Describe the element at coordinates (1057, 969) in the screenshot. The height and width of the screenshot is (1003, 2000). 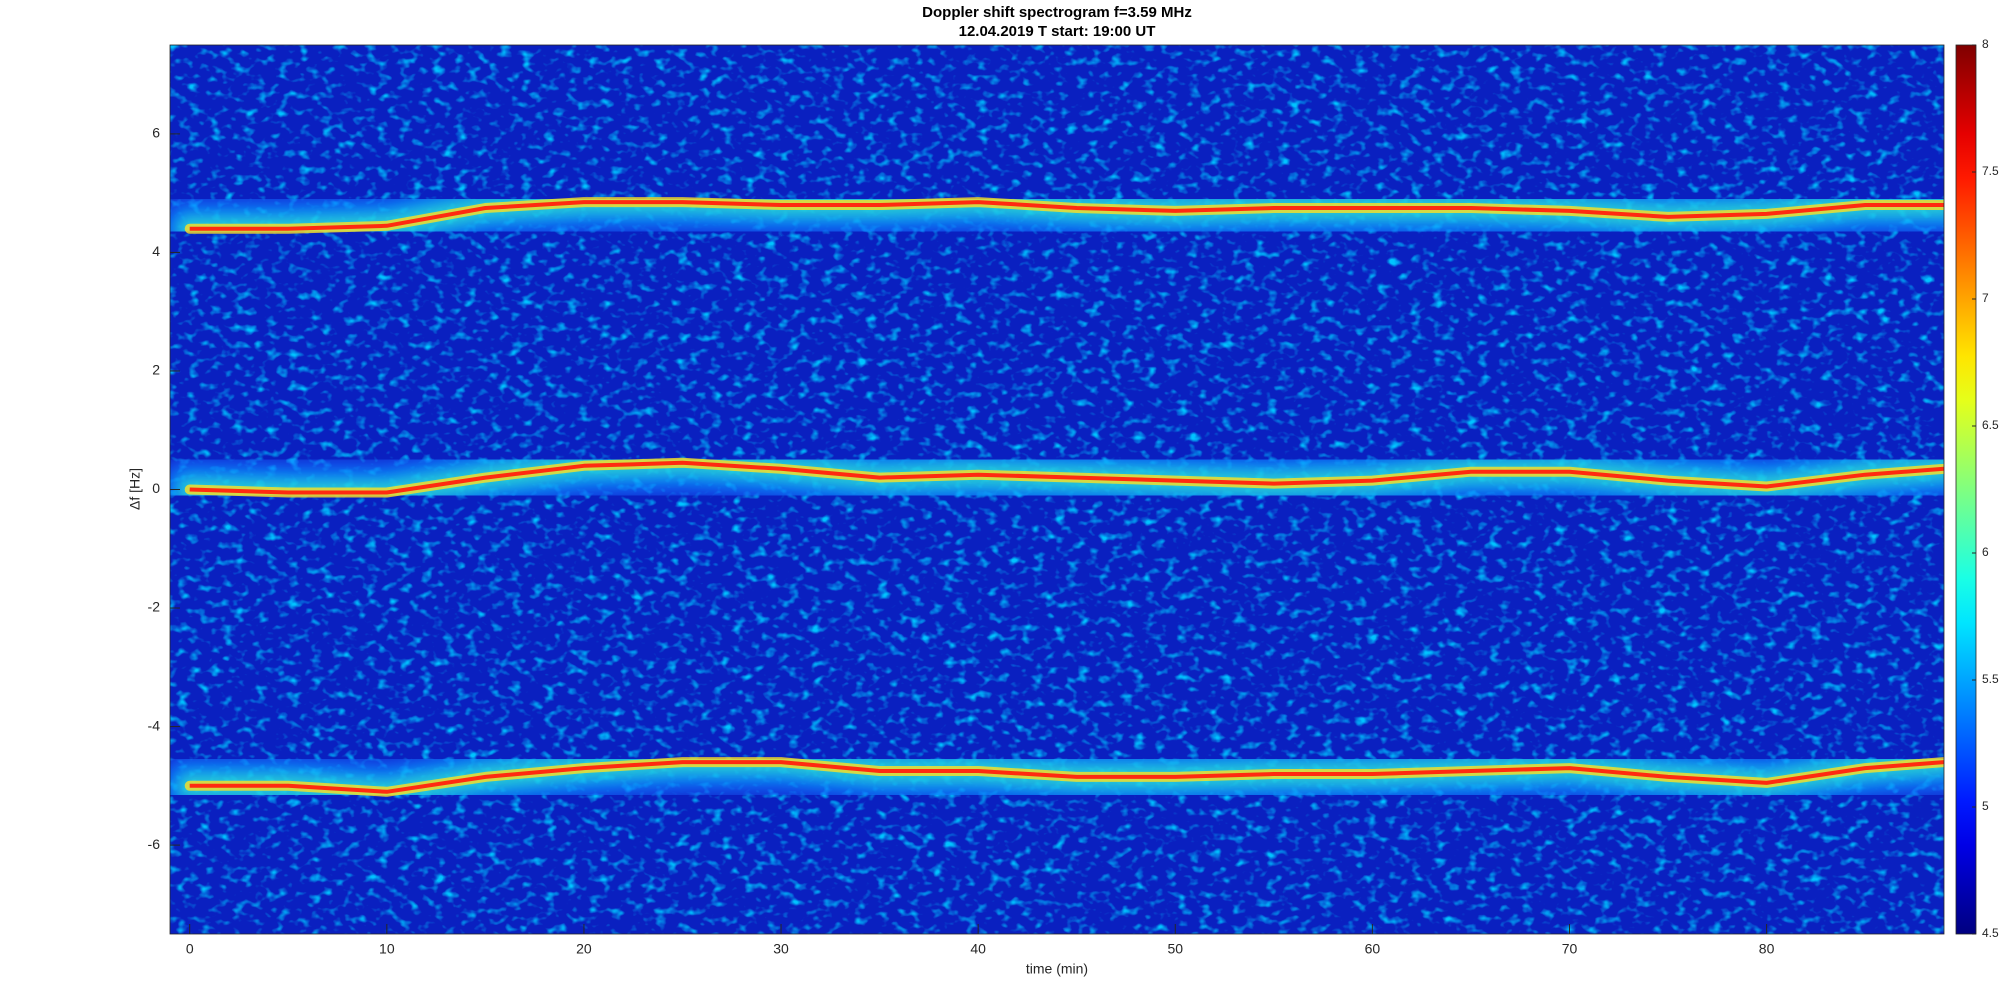
I see `x-axis-label: time (min)` at that location.